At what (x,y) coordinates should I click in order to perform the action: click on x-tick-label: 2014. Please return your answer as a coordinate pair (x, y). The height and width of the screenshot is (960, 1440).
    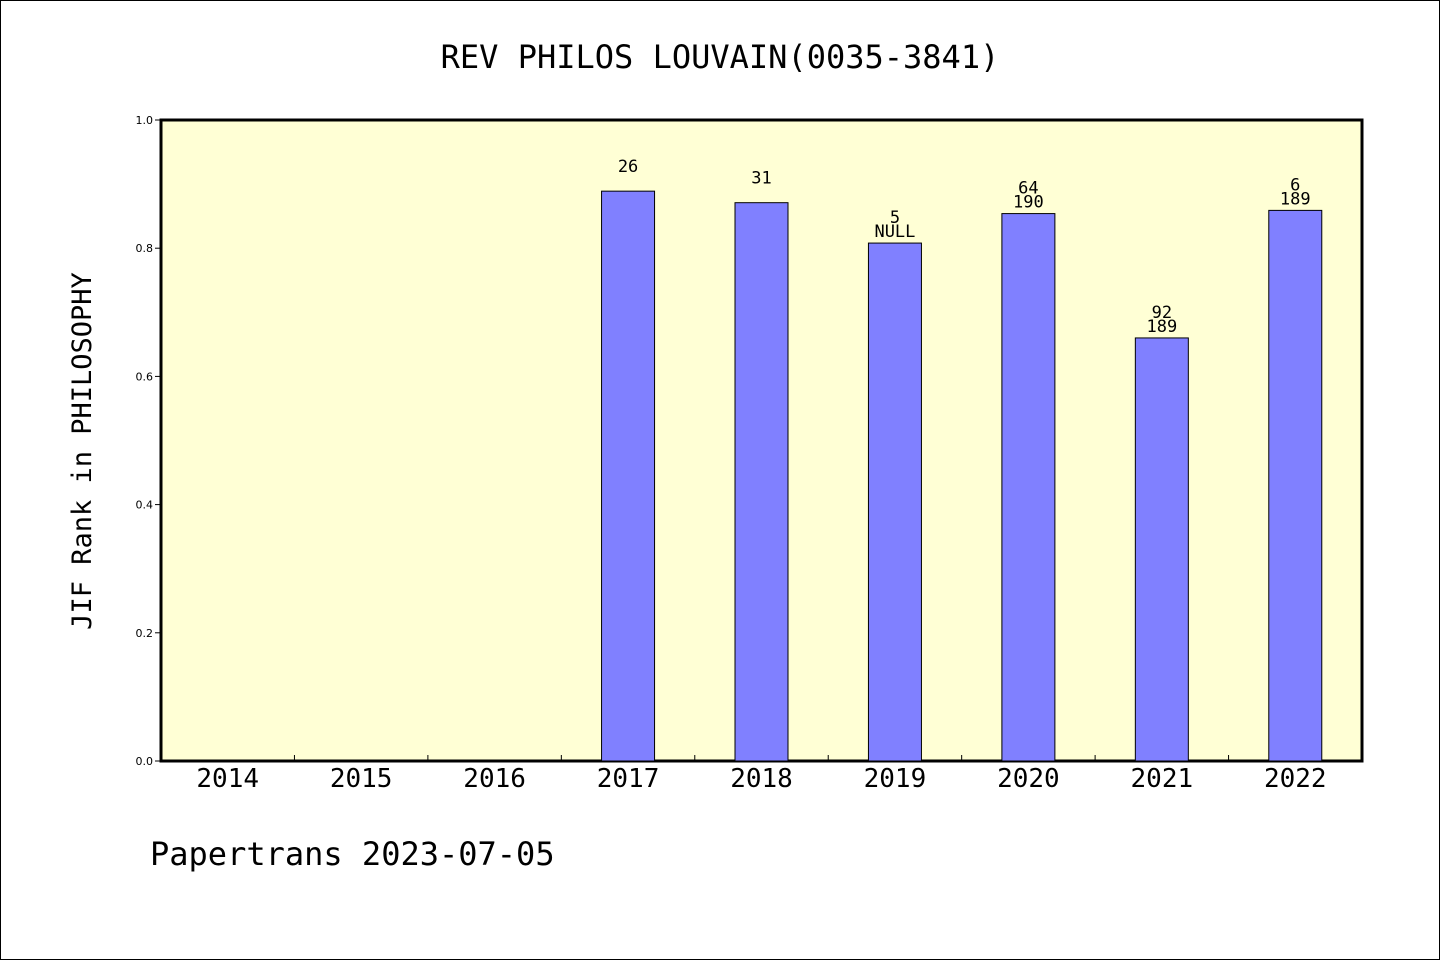
    Looking at the image, I should click on (227, 779).